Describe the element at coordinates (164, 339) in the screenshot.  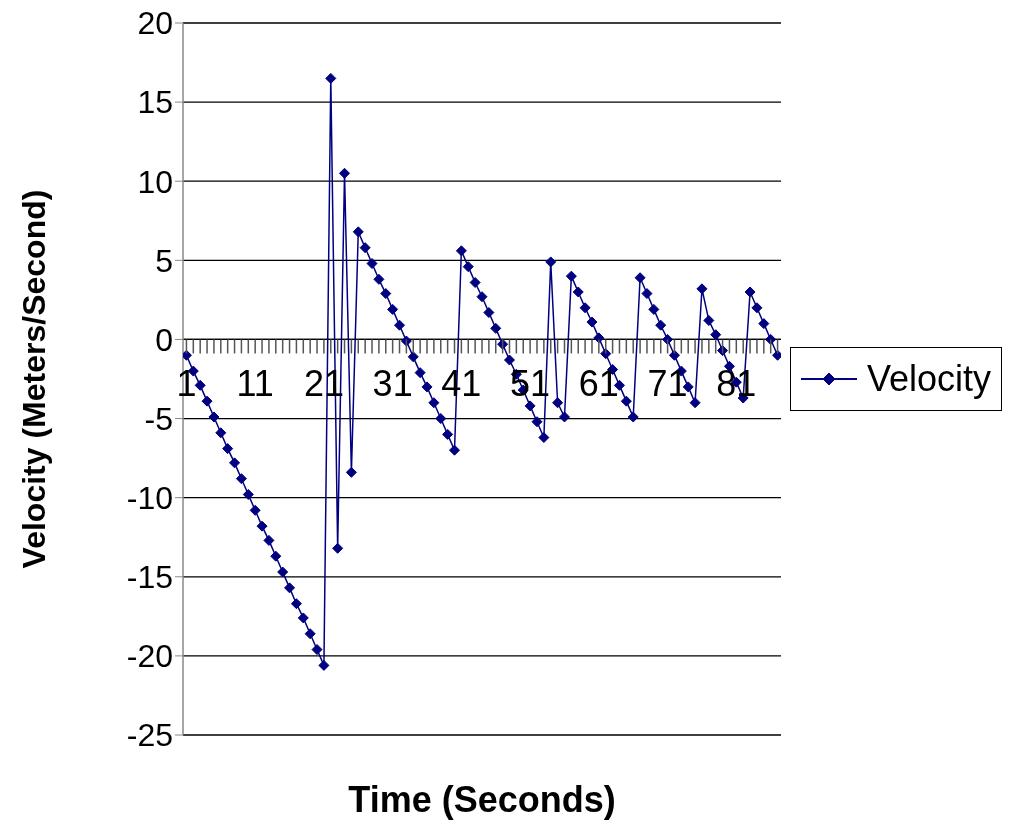
I see `y-tick-label: 0` at that location.